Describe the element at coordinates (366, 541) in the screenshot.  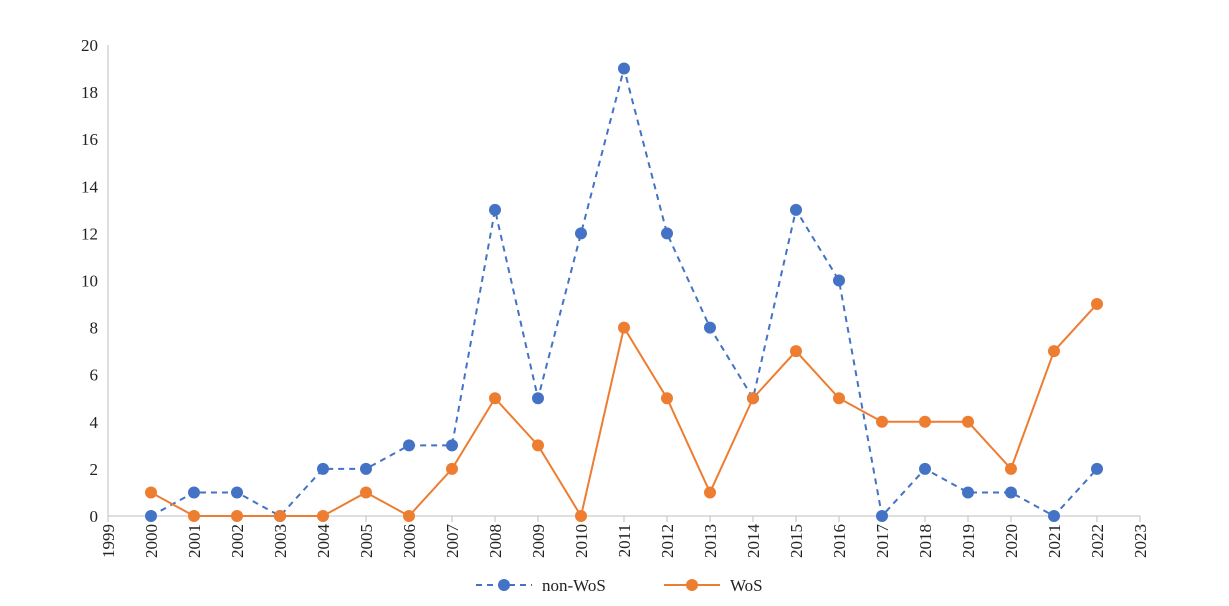
I see `x-tick-label: 2005` at that location.